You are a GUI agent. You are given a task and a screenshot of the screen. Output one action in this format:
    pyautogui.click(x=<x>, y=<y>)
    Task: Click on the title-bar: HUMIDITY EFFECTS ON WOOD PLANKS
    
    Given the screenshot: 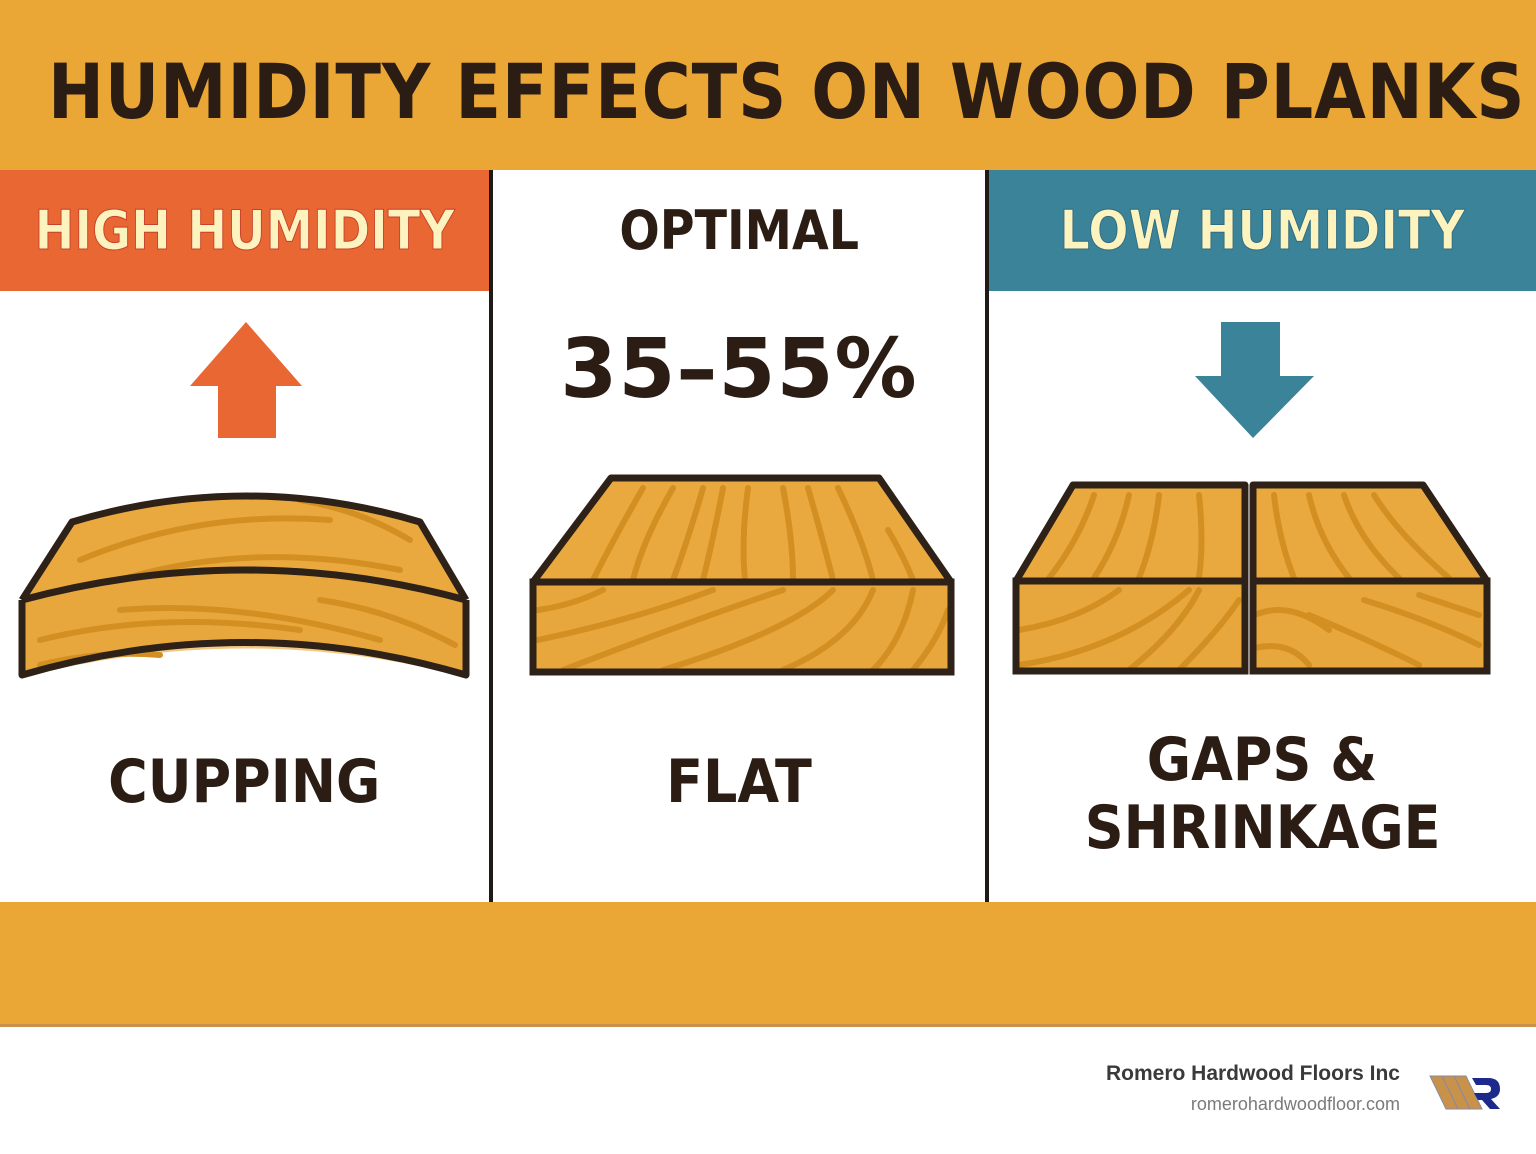 What is the action you would take?
    pyautogui.click(x=768, y=85)
    